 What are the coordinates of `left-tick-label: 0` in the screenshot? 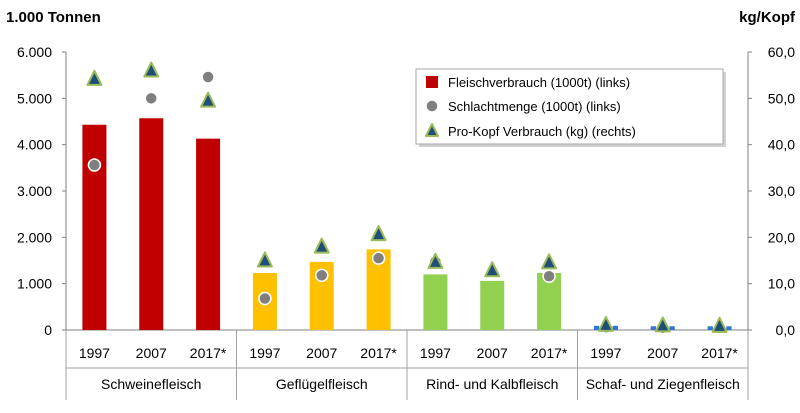 It's located at (48, 330).